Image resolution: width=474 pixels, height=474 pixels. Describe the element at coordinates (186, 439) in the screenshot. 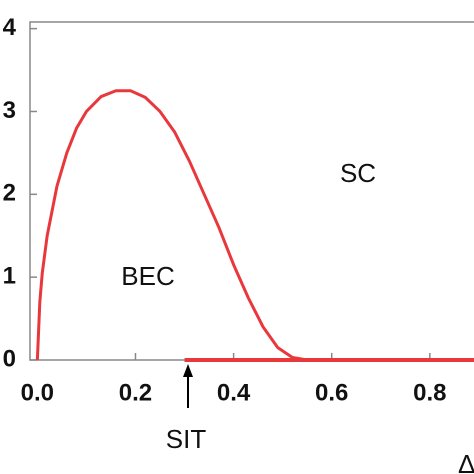

I see `annotation: SIT` at that location.